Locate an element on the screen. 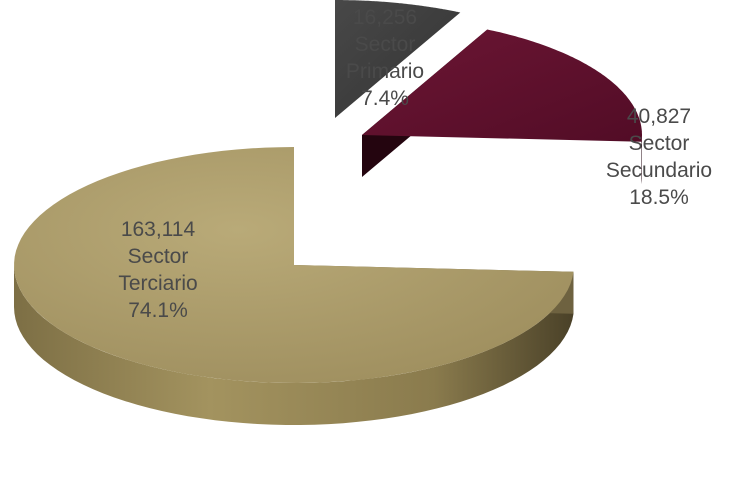  slice-percent: 18.5% is located at coordinates (659, 197).